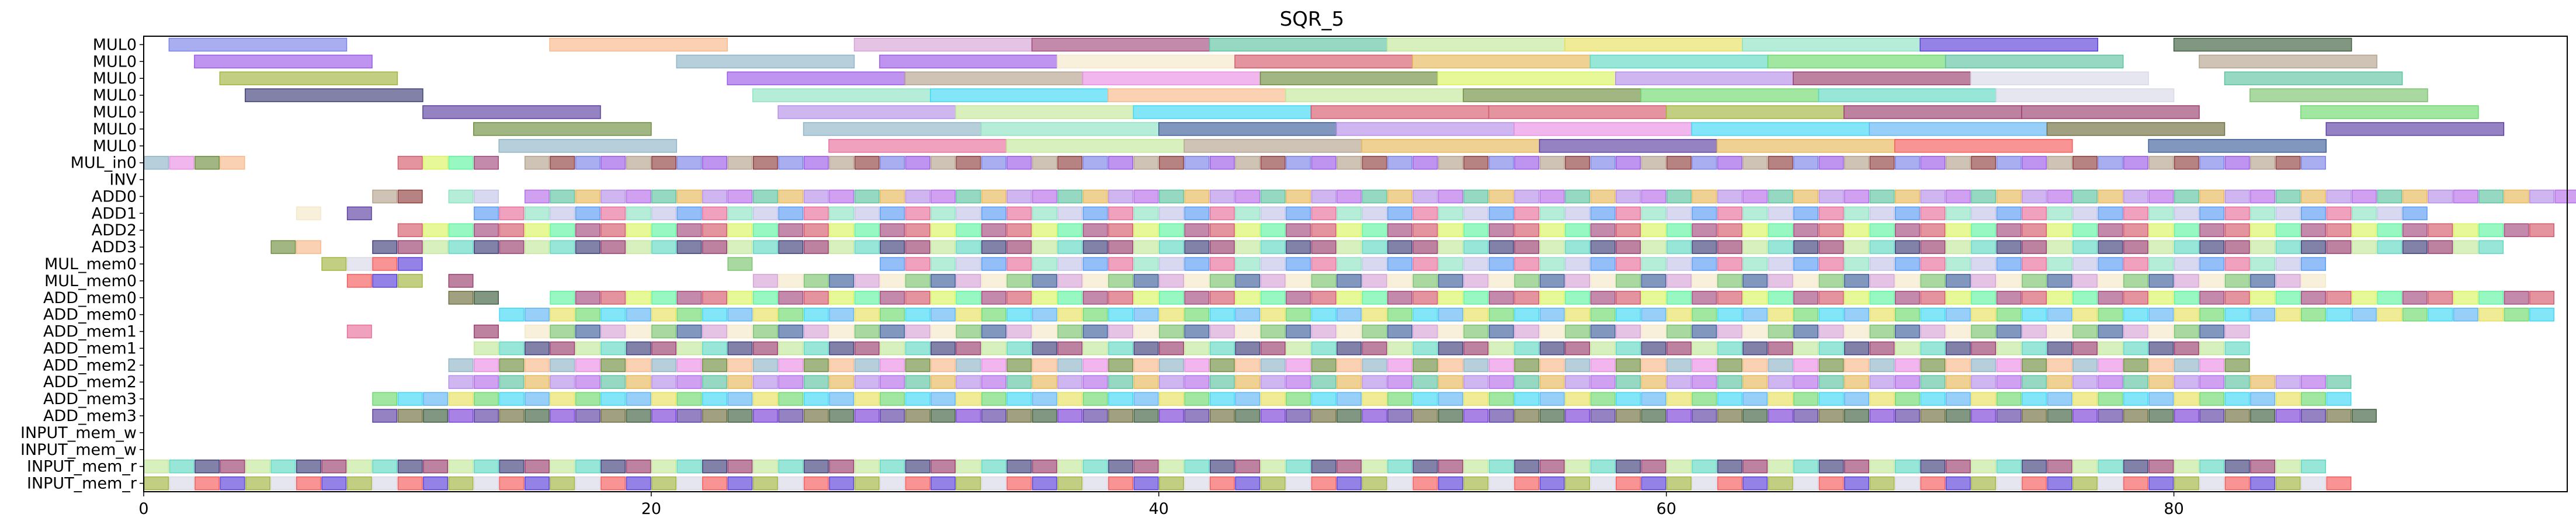 This screenshot has height=525, width=2576. Describe the element at coordinates (115, 247) in the screenshot. I see `y-tick-label: ADD3` at that location.